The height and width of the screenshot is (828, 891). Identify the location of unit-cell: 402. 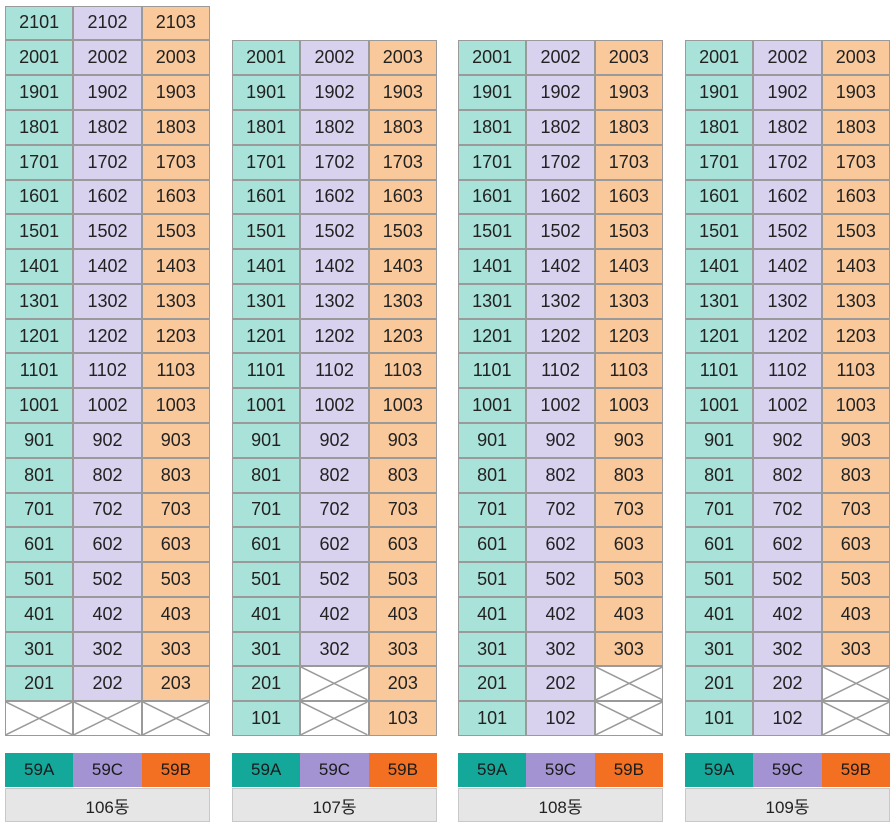
(560, 614).